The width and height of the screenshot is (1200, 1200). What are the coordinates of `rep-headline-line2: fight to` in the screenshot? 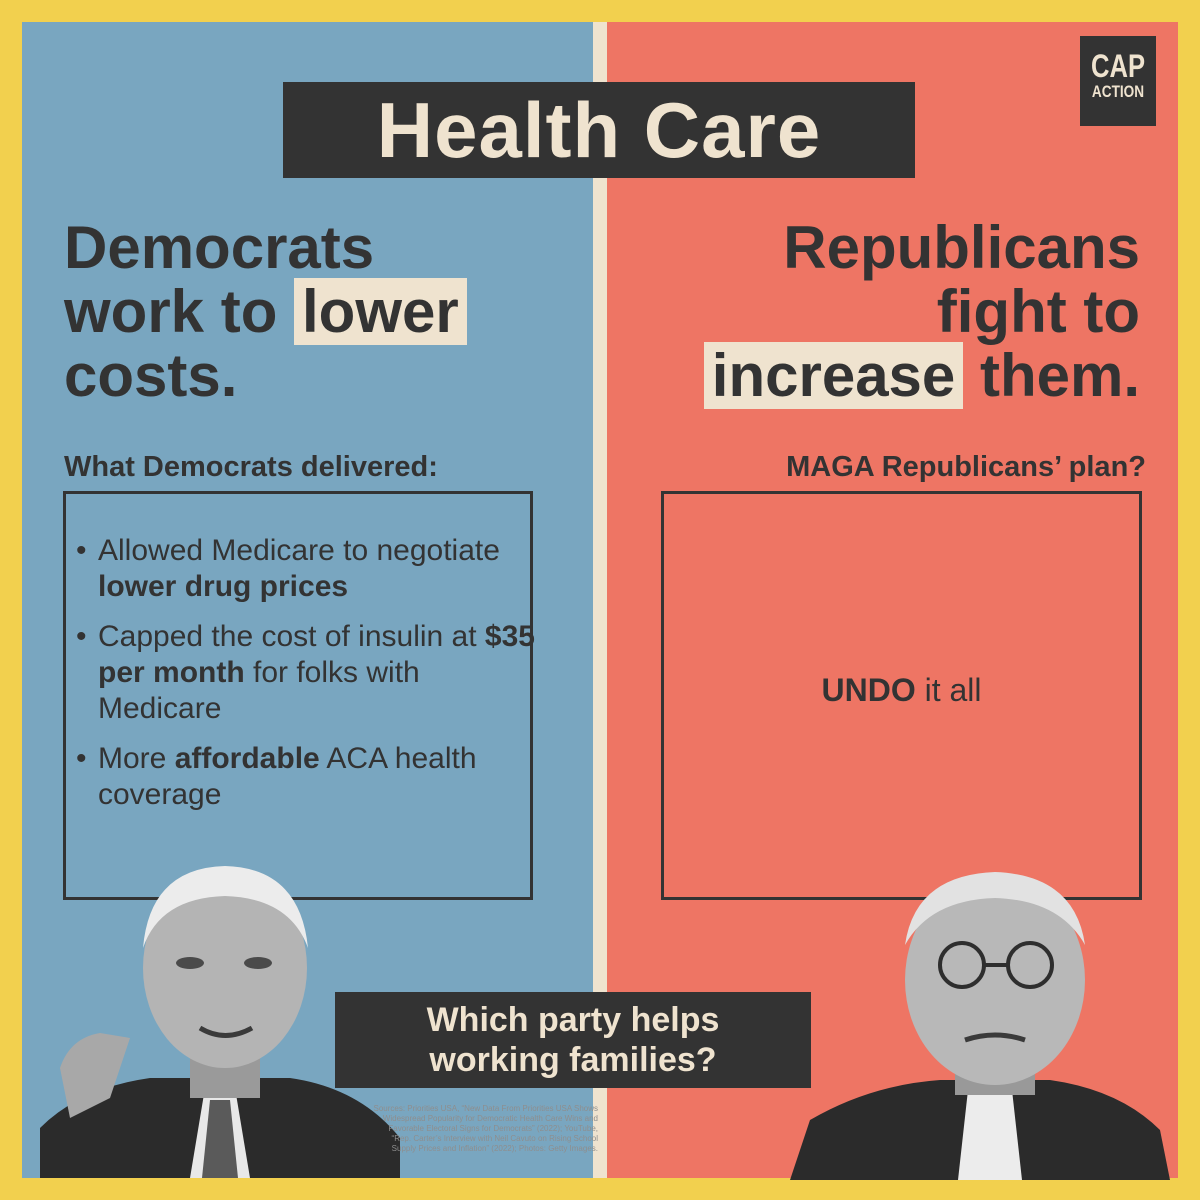 It's located at (1038, 311).